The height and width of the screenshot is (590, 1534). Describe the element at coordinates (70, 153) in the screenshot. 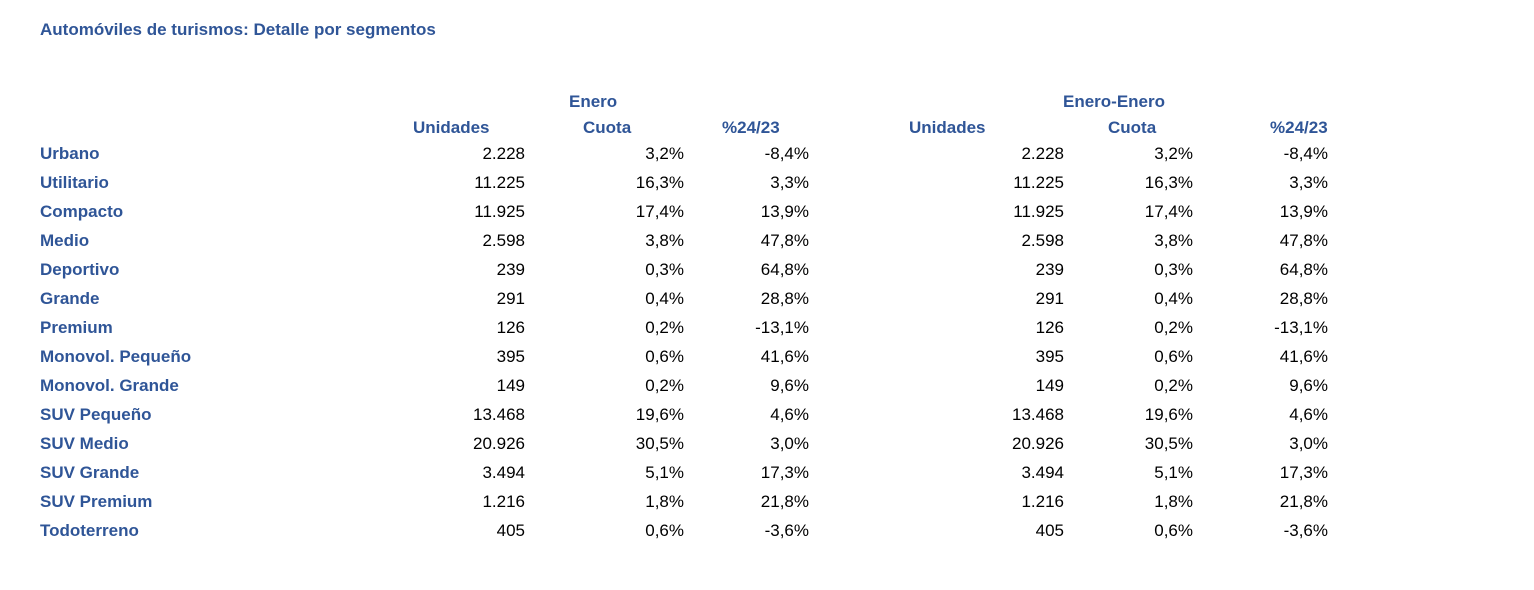

I see `segment-label: Urbano` at that location.